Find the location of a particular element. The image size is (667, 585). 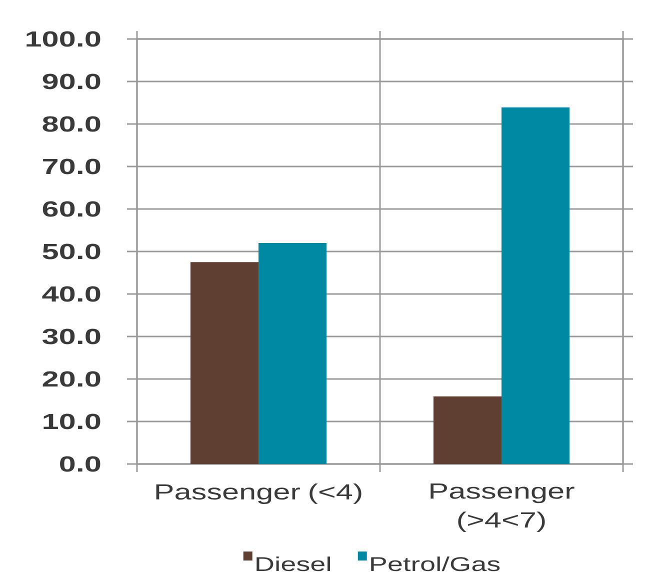

y-tick-label: 0.0 is located at coordinates (80, 464).